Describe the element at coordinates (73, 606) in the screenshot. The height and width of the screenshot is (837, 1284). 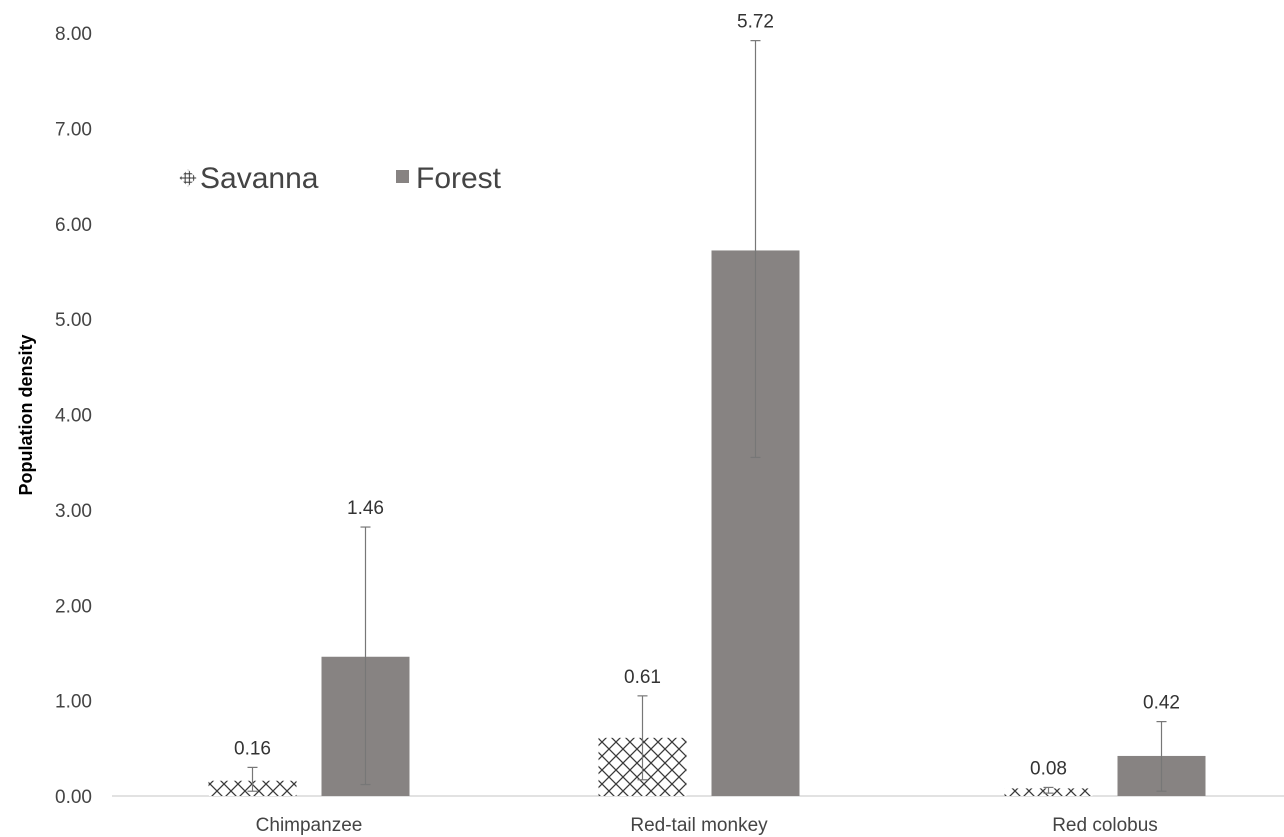
I see `y-tick-label: 2.00` at that location.